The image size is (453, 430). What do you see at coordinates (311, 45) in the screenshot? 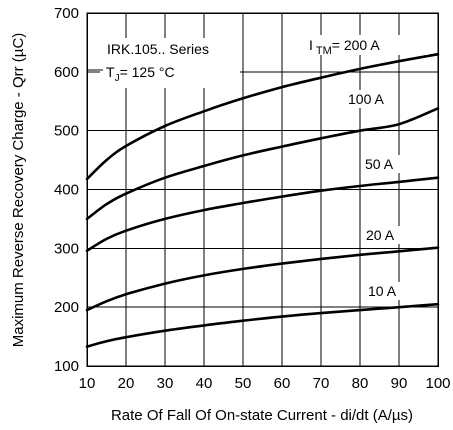
I see `label-200a-i: I` at bounding box center [311, 45].